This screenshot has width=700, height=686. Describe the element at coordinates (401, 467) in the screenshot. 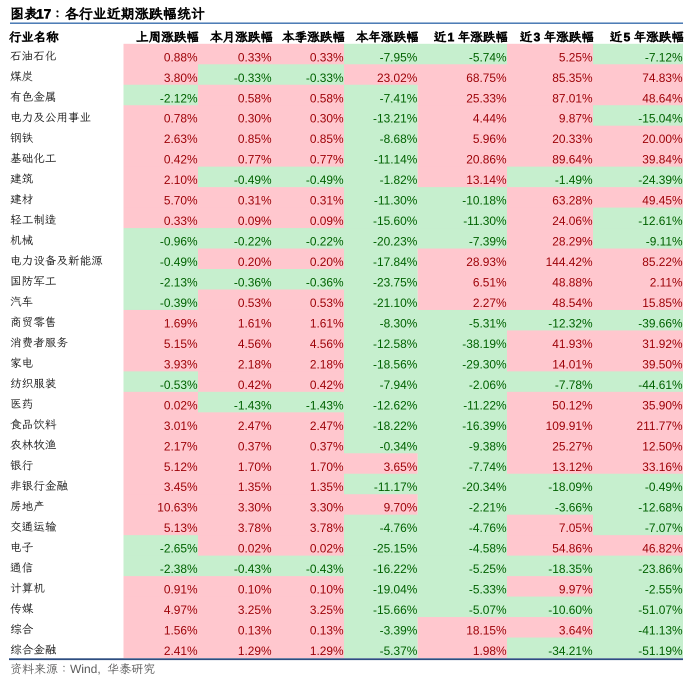

I see `svg-text: 3.65%` at that location.